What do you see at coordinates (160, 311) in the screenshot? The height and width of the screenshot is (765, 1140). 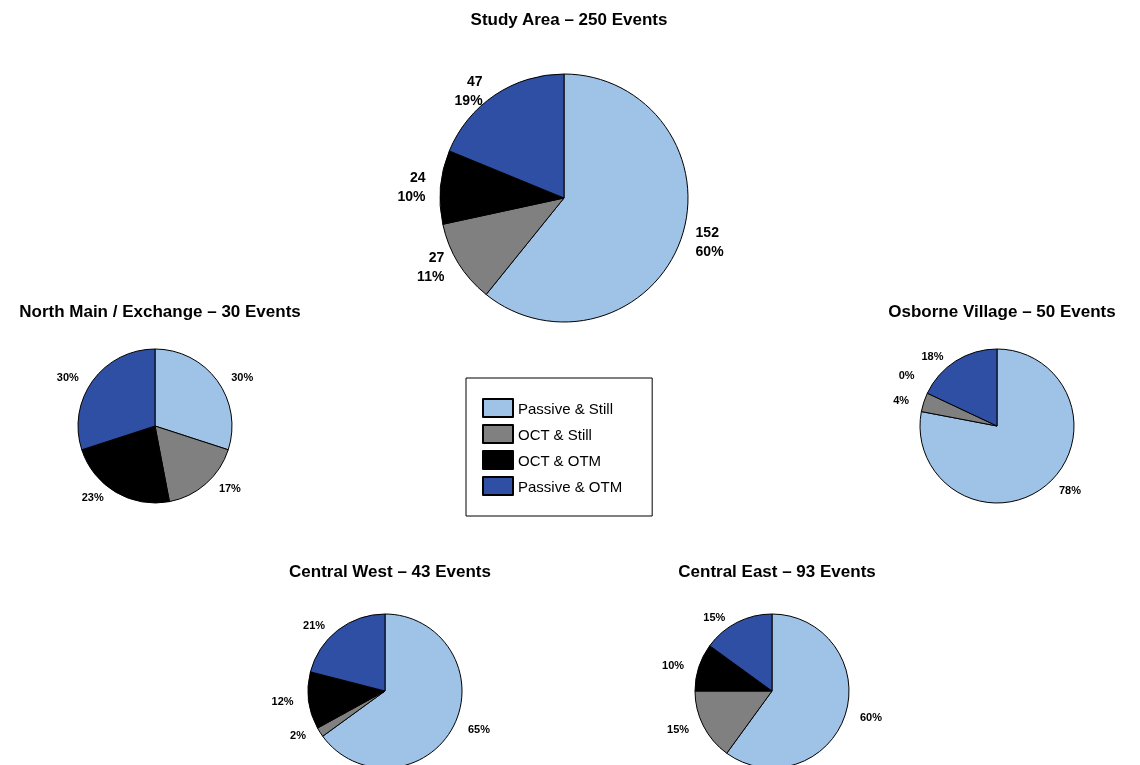 I see `chart-title: North Main / Exchange – 30 Events` at bounding box center [160, 311].